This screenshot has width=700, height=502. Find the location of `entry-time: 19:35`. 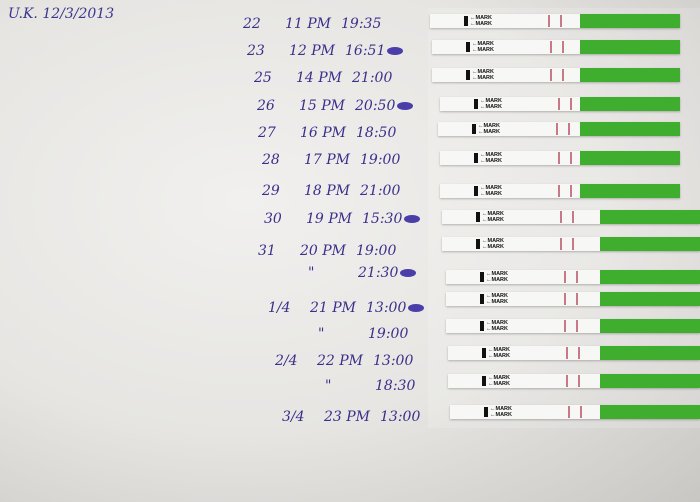

entry-time: 19:35 is located at coordinates (361, 24).